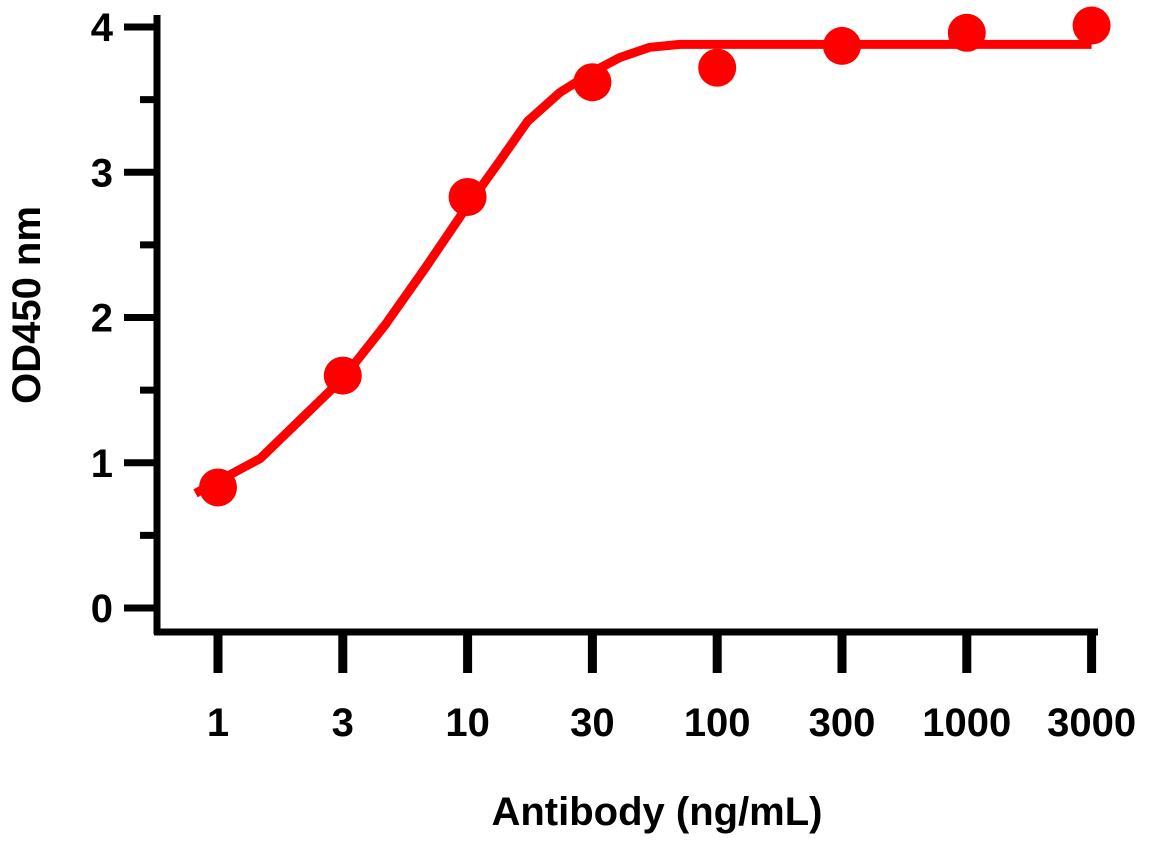  What do you see at coordinates (842, 723) in the screenshot?
I see `x-tick-label: 300` at bounding box center [842, 723].